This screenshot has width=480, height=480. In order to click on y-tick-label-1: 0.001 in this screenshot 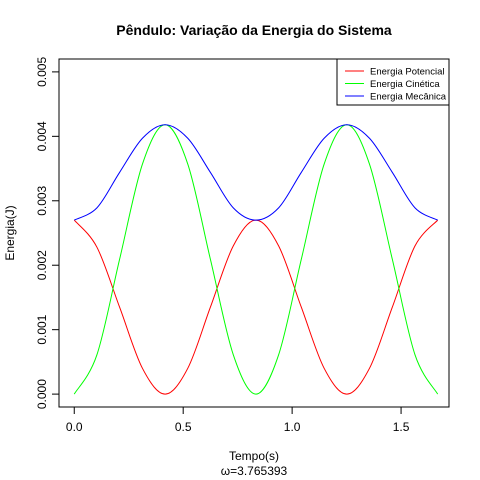, I will do `click(42, 329)`.